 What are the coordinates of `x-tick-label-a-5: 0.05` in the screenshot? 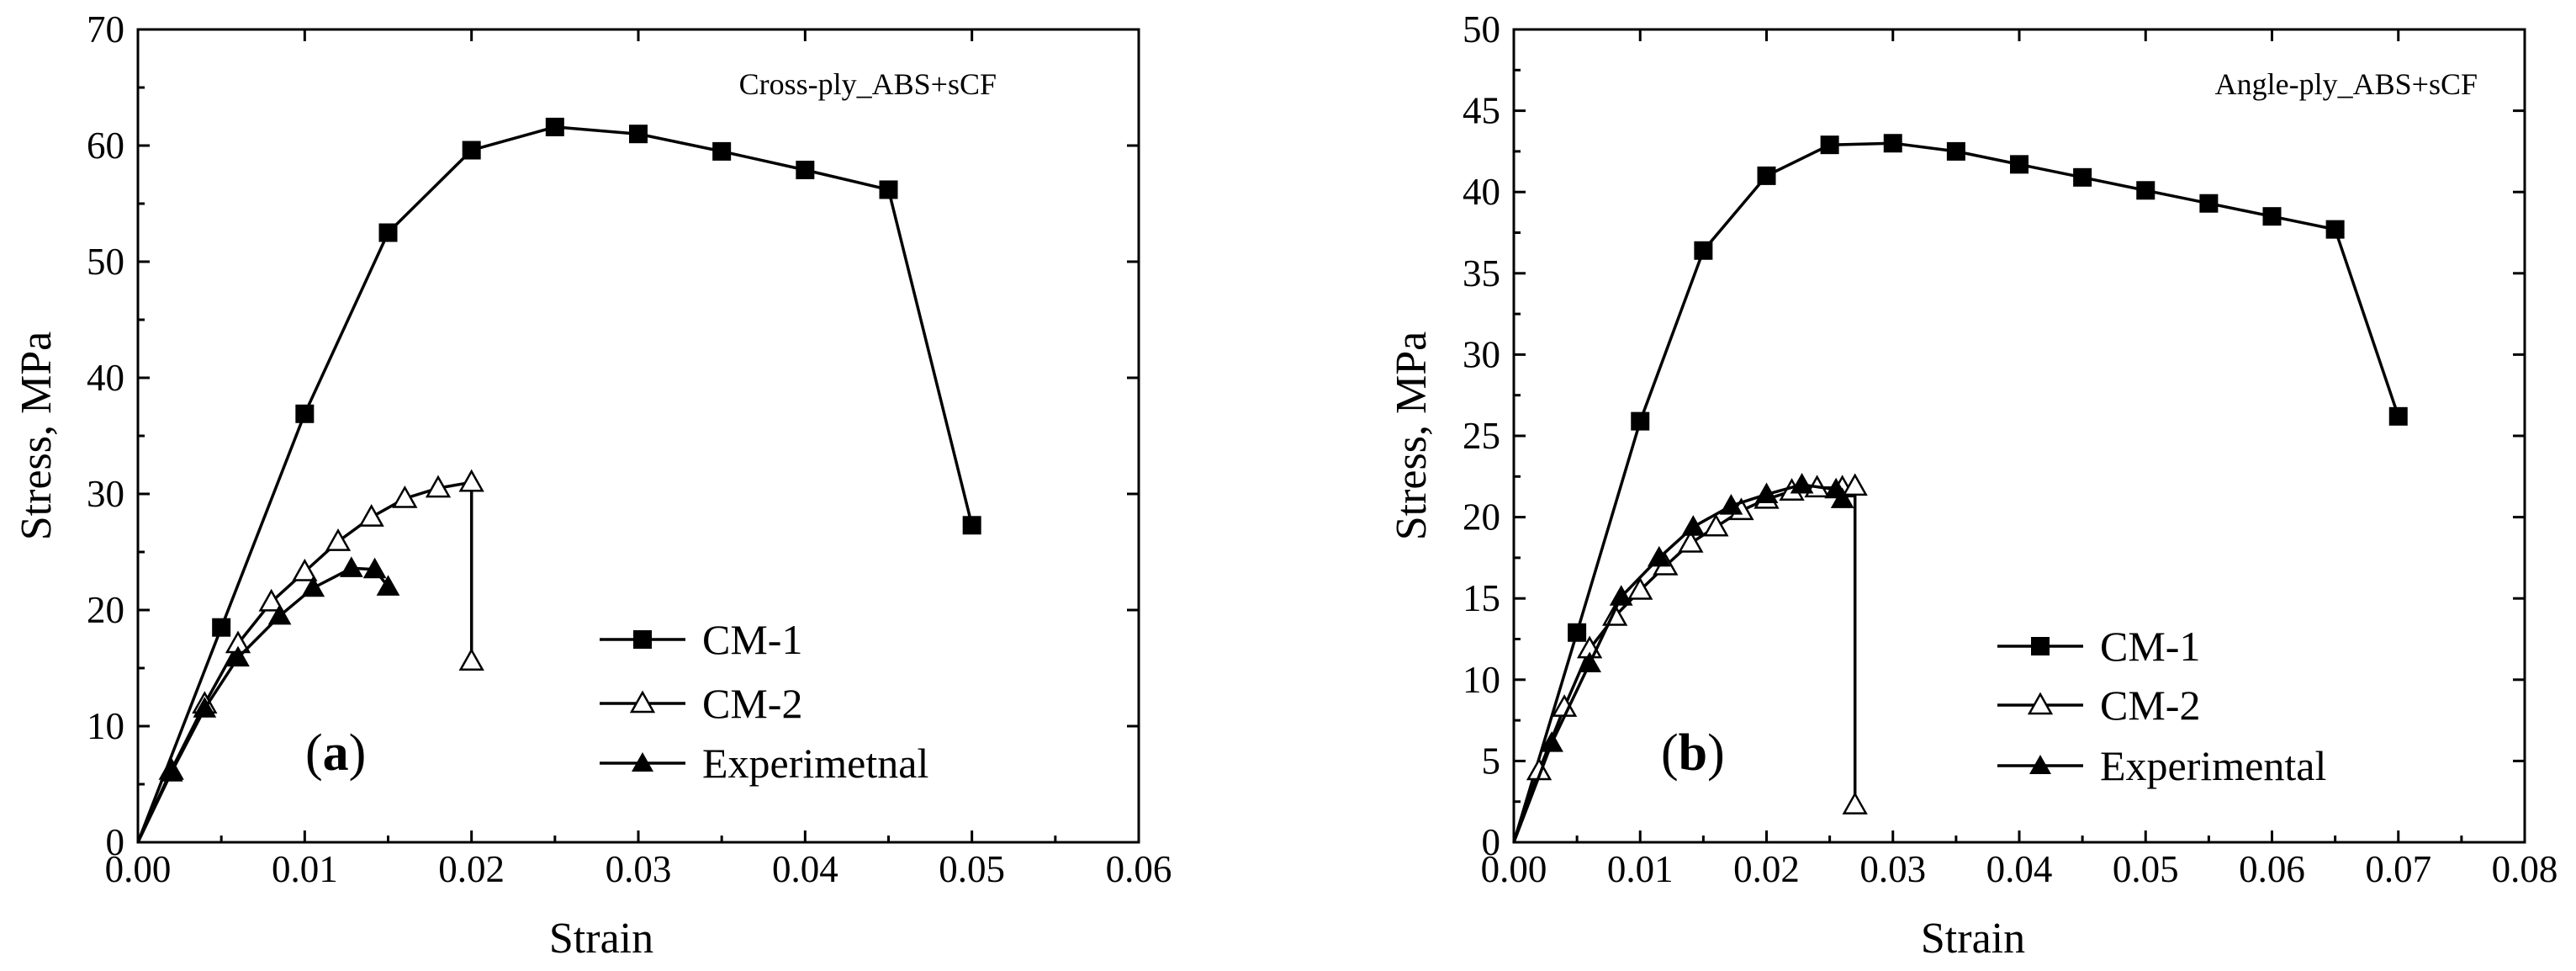 It's located at (972, 869).